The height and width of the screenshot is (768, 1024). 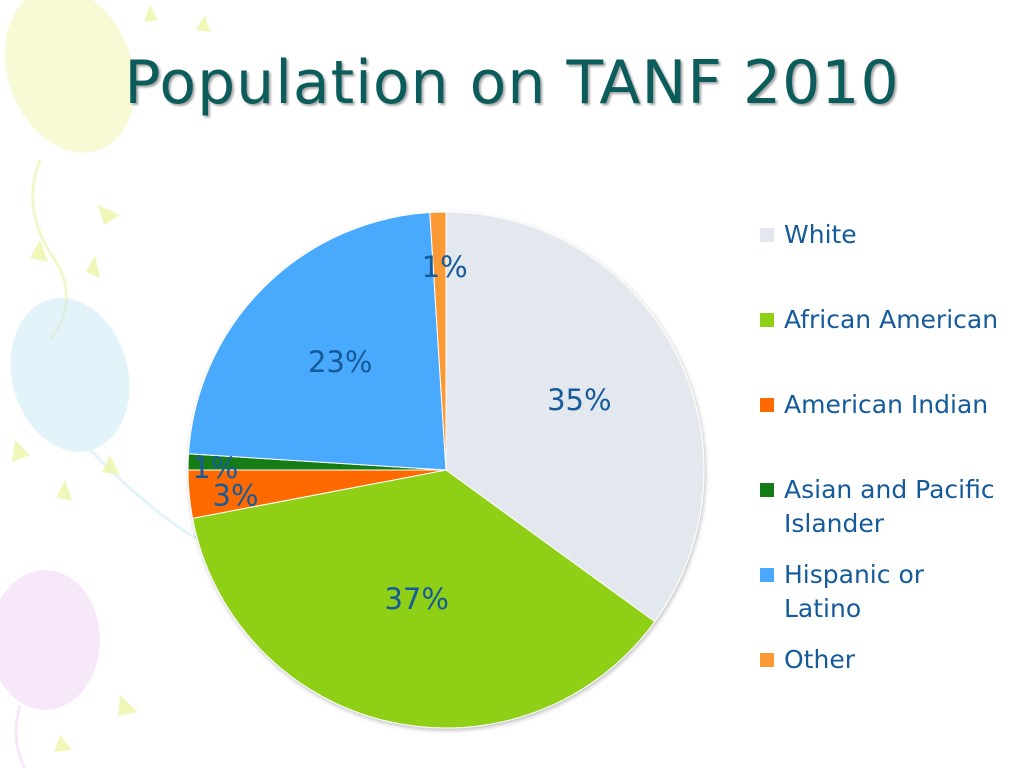 What do you see at coordinates (854, 591) in the screenshot?
I see `legend-label: Hispanic or Latino` at bounding box center [854, 591].